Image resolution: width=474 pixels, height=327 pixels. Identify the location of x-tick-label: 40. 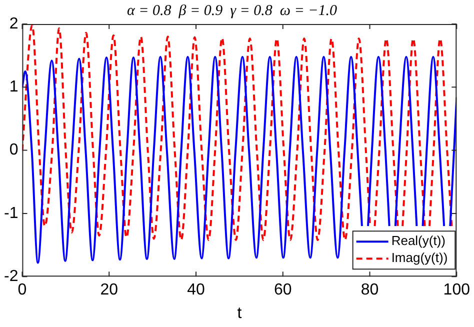
(196, 290).